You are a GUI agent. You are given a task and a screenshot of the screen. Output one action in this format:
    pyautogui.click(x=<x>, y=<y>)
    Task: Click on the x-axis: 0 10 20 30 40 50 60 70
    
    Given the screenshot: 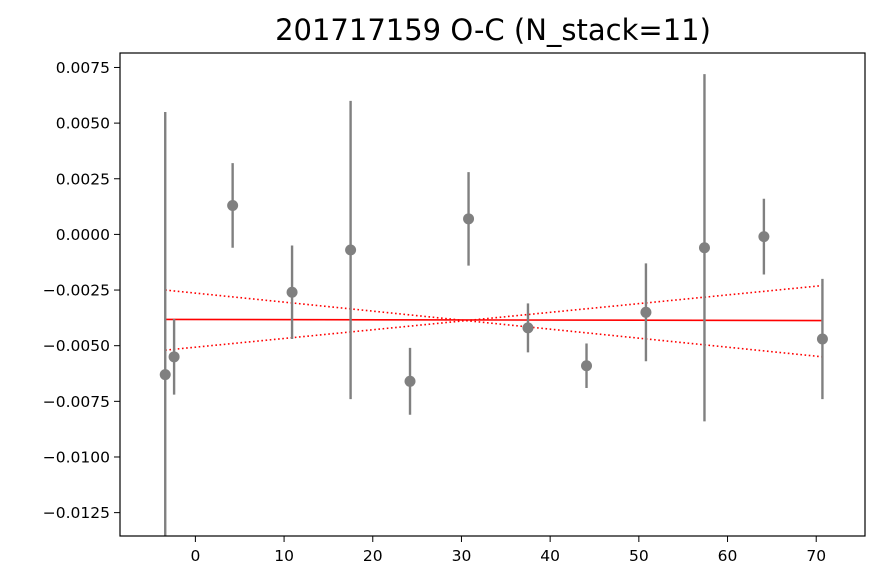 What is the action you would take?
    pyautogui.click(x=508, y=550)
    